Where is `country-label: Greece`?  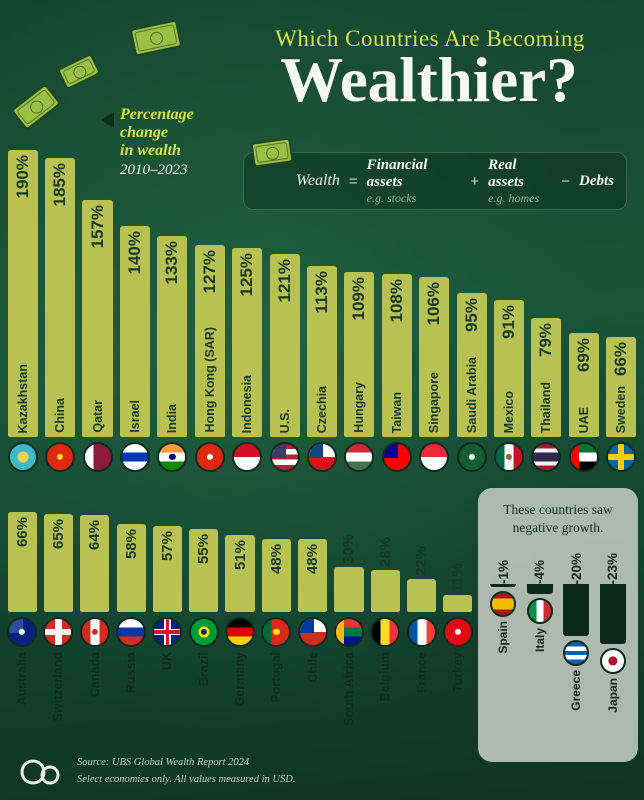
country-label: Greece is located at coordinates (576, 690).